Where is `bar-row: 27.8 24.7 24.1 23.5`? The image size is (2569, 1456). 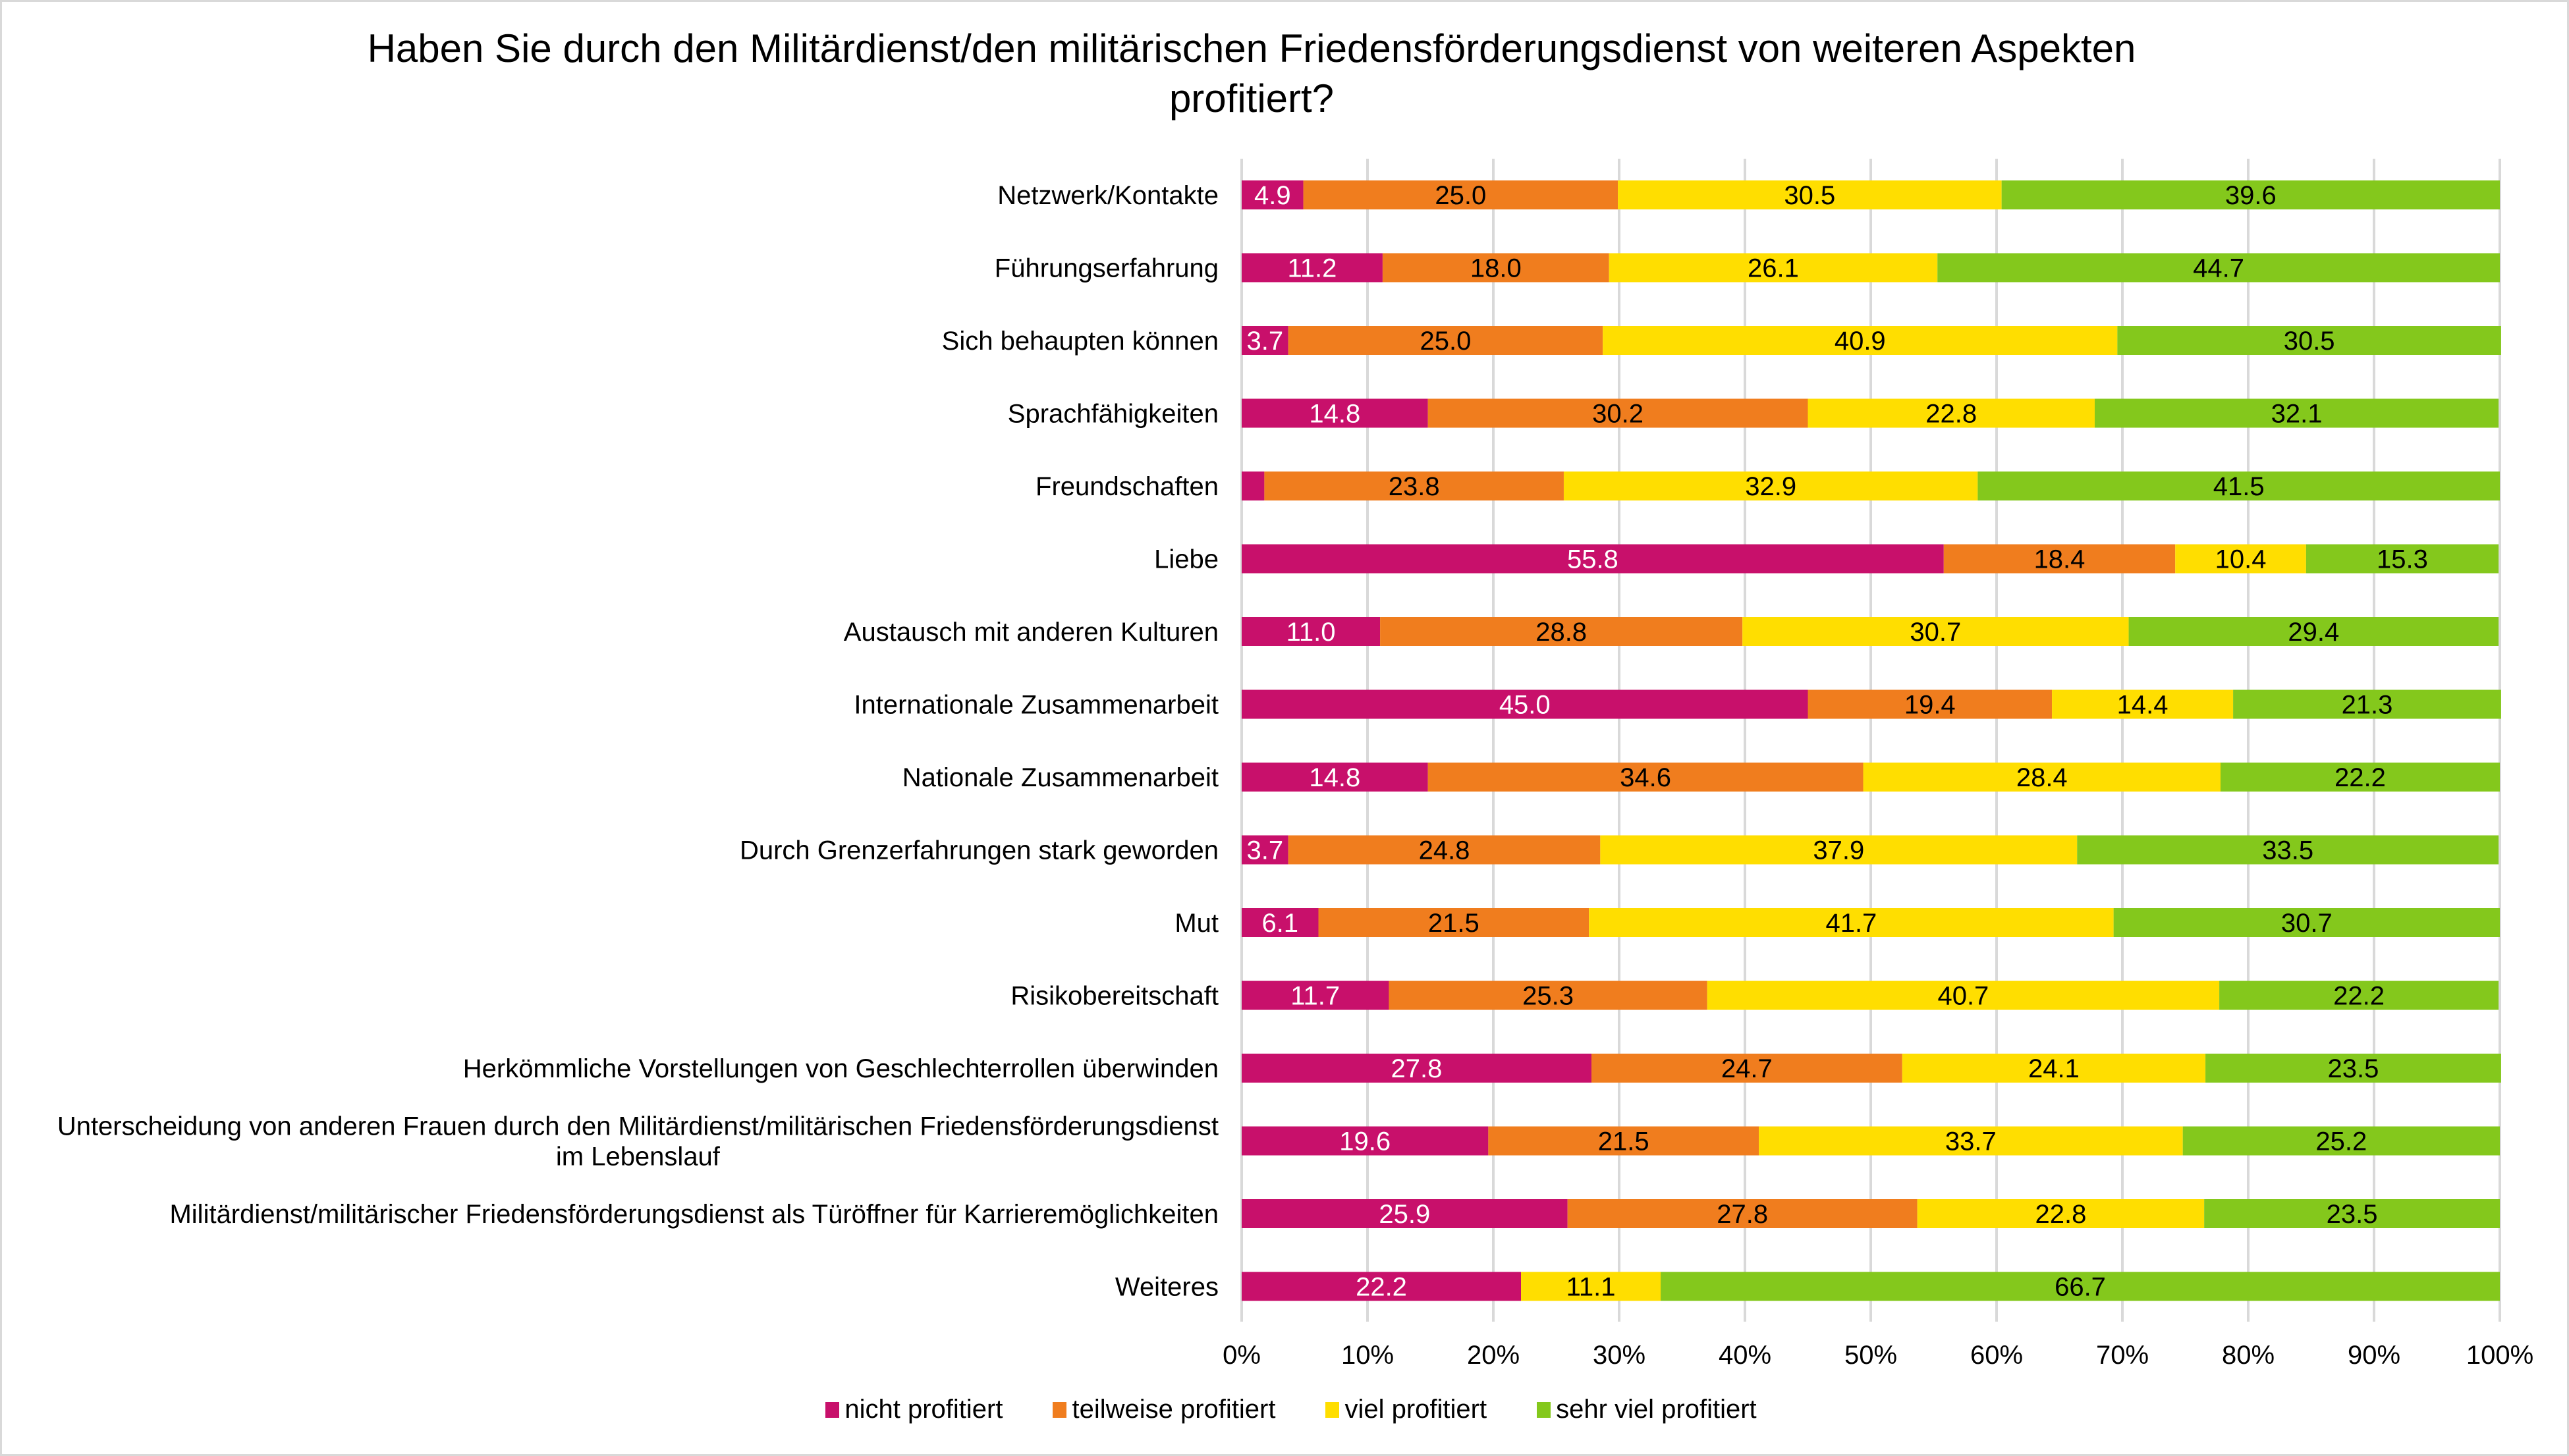 bar-row: 27.8 24.7 24.1 23.5 is located at coordinates (1871, 1068).